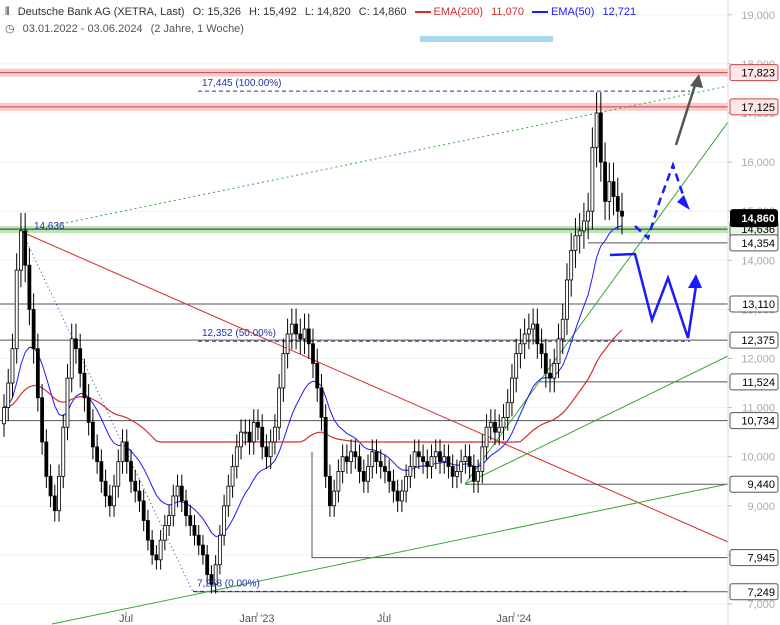 This screenshot has height=625, width=780. Describe the element at coordinates (256, 619) in the screenshot. I see `x-tick-label-1: Jan '23` at that location.